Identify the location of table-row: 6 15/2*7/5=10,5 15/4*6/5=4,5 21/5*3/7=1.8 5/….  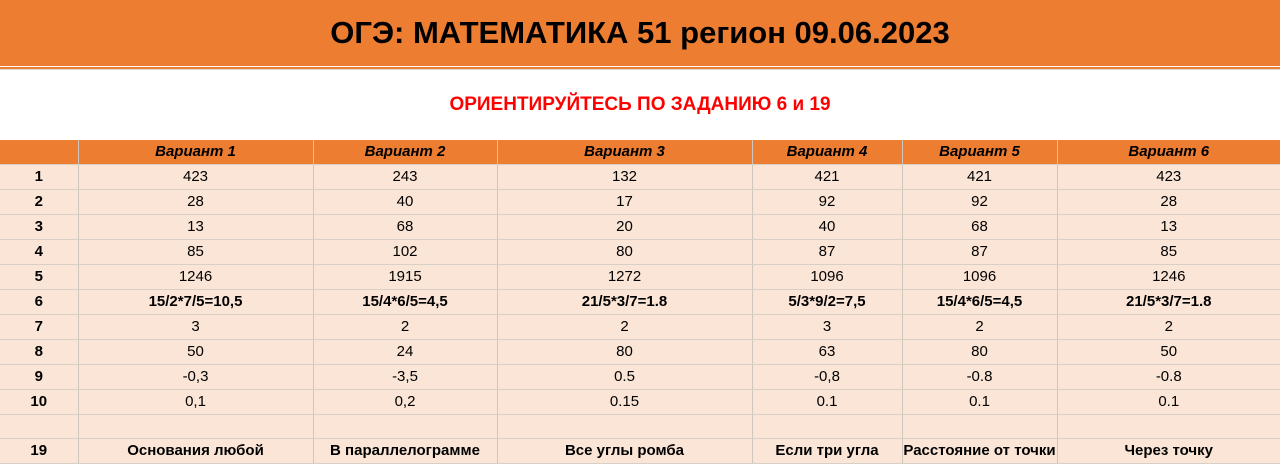
(640, 302).